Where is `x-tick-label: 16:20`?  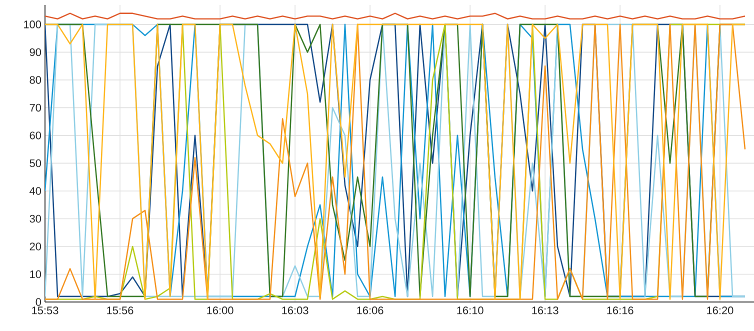
x-tick-label: 16:20 is located at coordinates (720, 310).